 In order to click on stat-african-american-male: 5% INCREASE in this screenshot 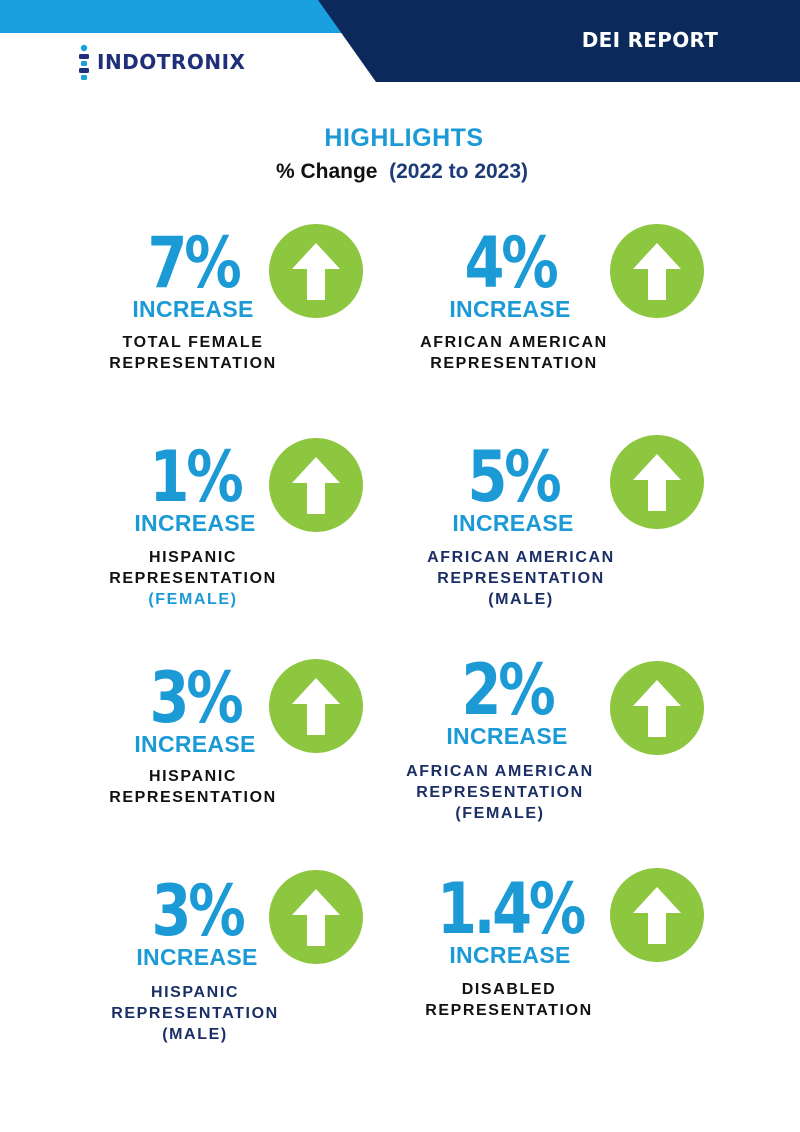, I will do `click(513, 486)`.